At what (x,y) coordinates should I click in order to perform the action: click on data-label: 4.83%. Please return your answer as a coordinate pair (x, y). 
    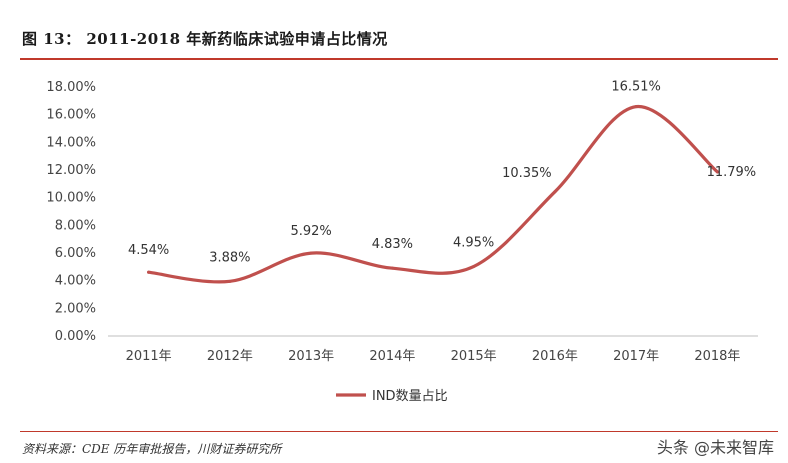
    Looking at the image, I should click on (392, 244).